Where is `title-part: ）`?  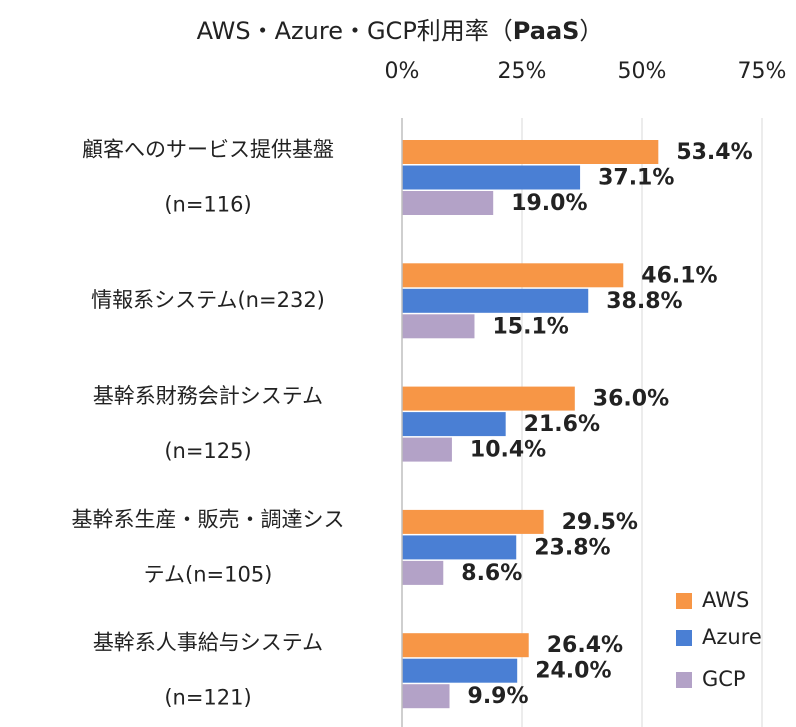
title-part: ） is located at coordinates (591, 31).